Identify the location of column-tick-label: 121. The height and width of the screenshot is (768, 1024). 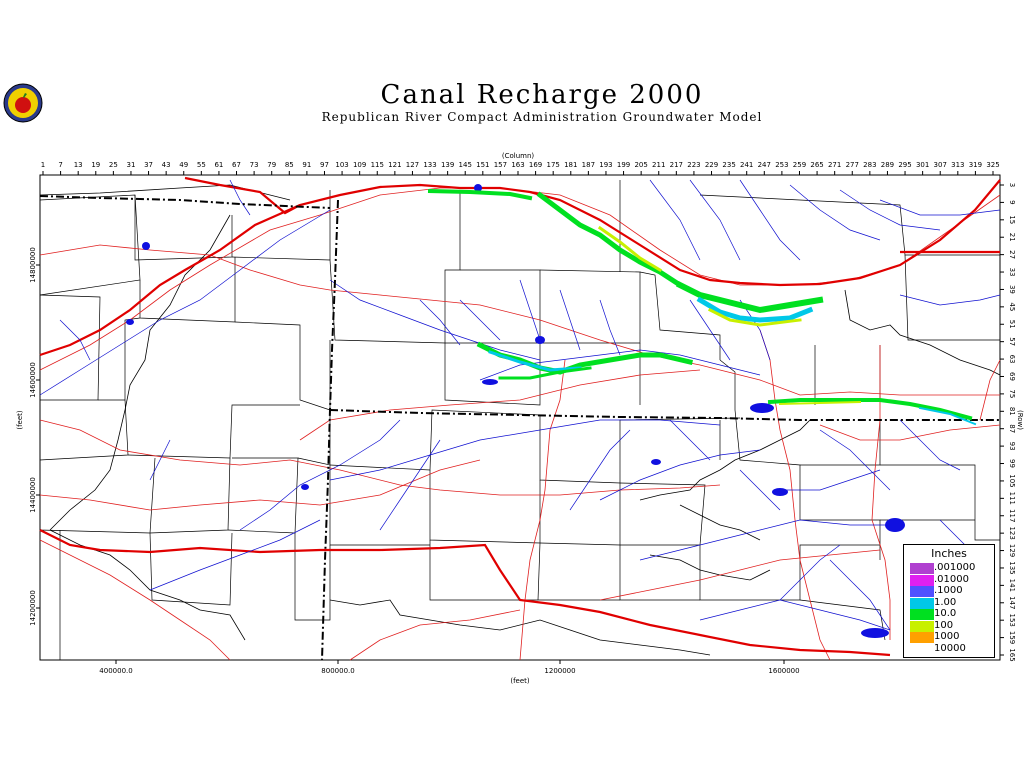
(394, 165).